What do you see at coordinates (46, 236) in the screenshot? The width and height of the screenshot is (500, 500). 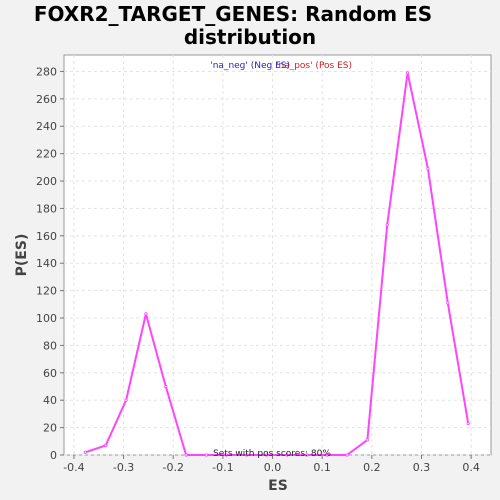 I see `y-tick-label: 160` at bounding box center [46, 236].